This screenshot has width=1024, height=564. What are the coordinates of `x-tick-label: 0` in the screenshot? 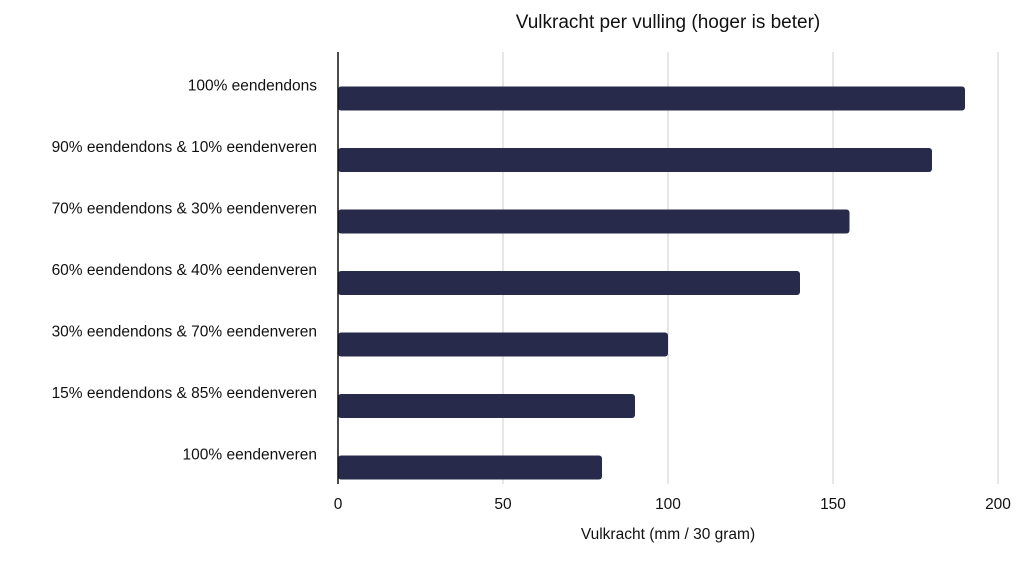 It's located at (338, 504).